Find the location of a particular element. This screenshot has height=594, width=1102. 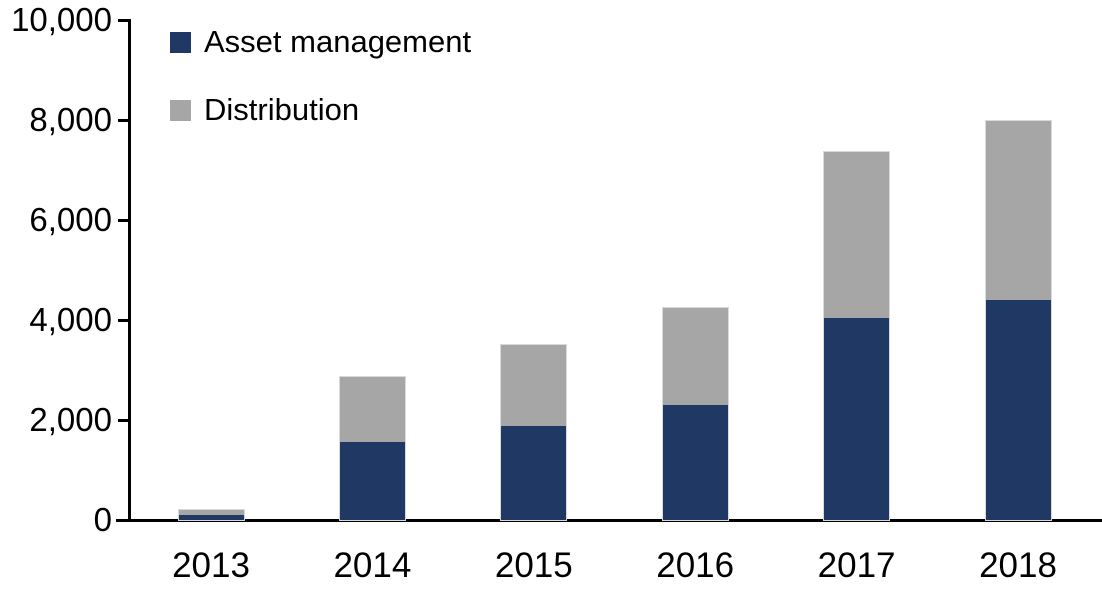

bar-2013-asset-management is located at coordinates (211, 517).